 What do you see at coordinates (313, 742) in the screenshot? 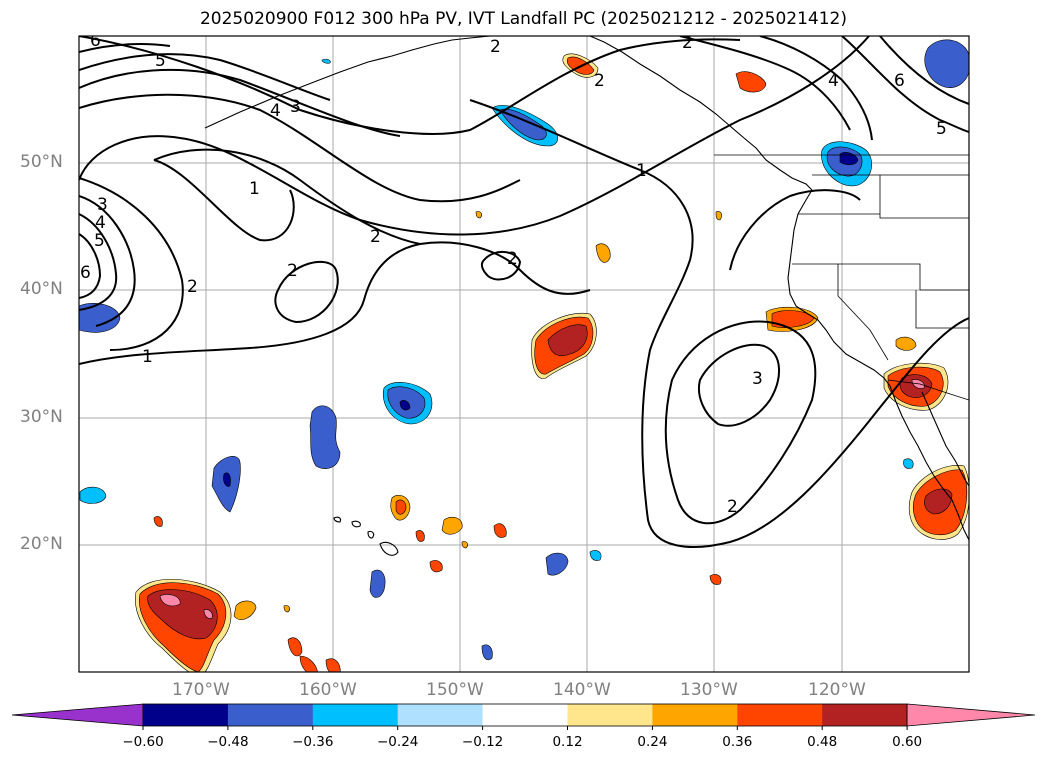
I see `colorbar-tick-label: −0.36` at bounding box center [313, 742].